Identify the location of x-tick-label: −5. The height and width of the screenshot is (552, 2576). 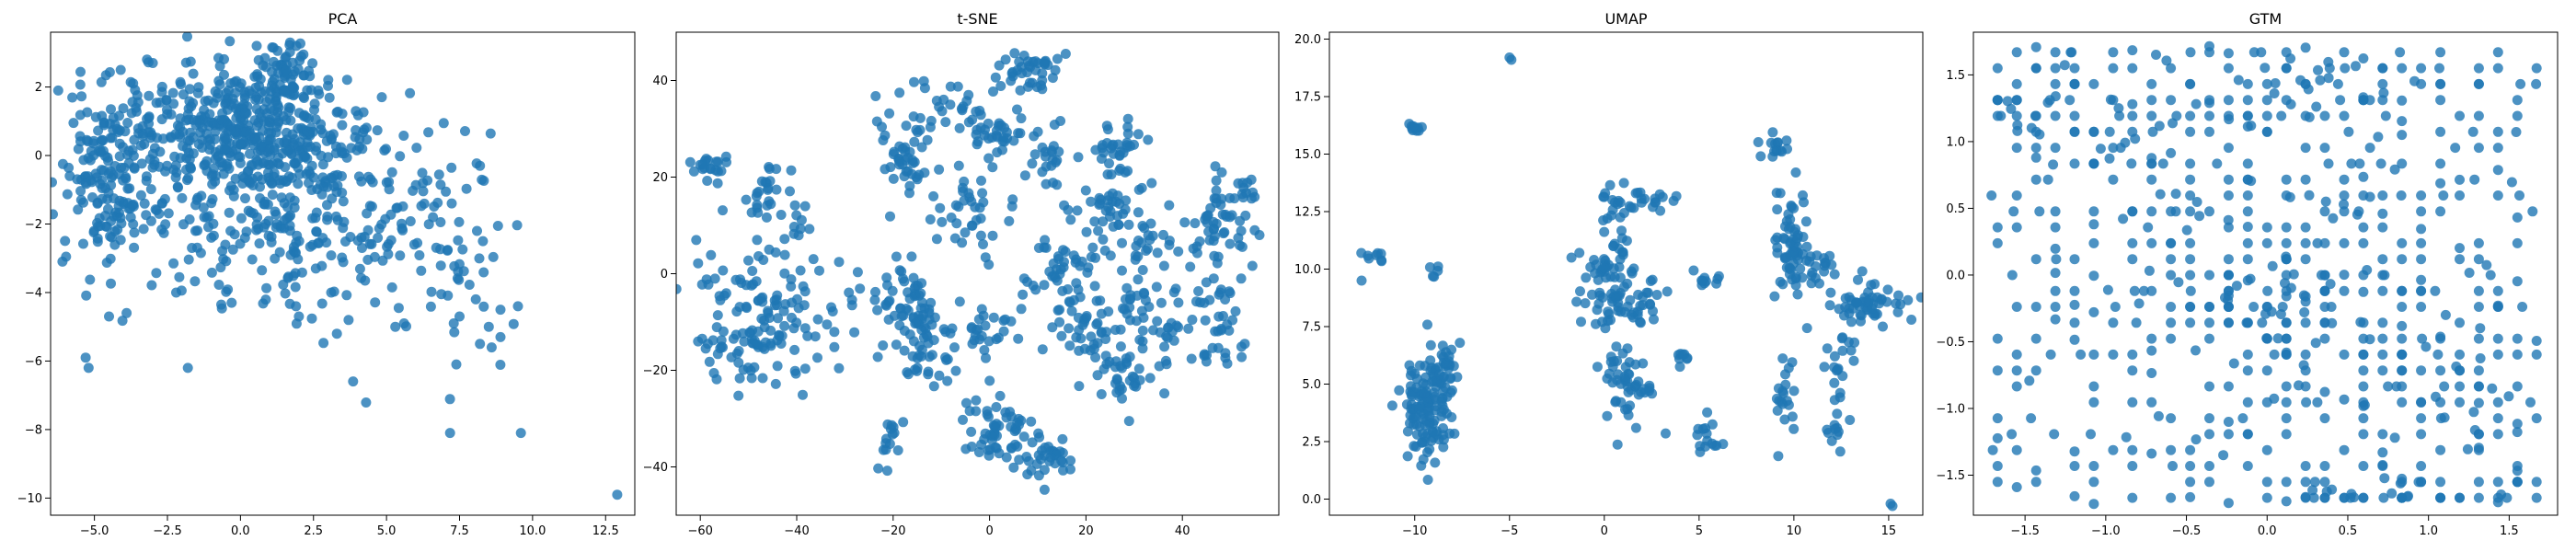
(1509, 531).